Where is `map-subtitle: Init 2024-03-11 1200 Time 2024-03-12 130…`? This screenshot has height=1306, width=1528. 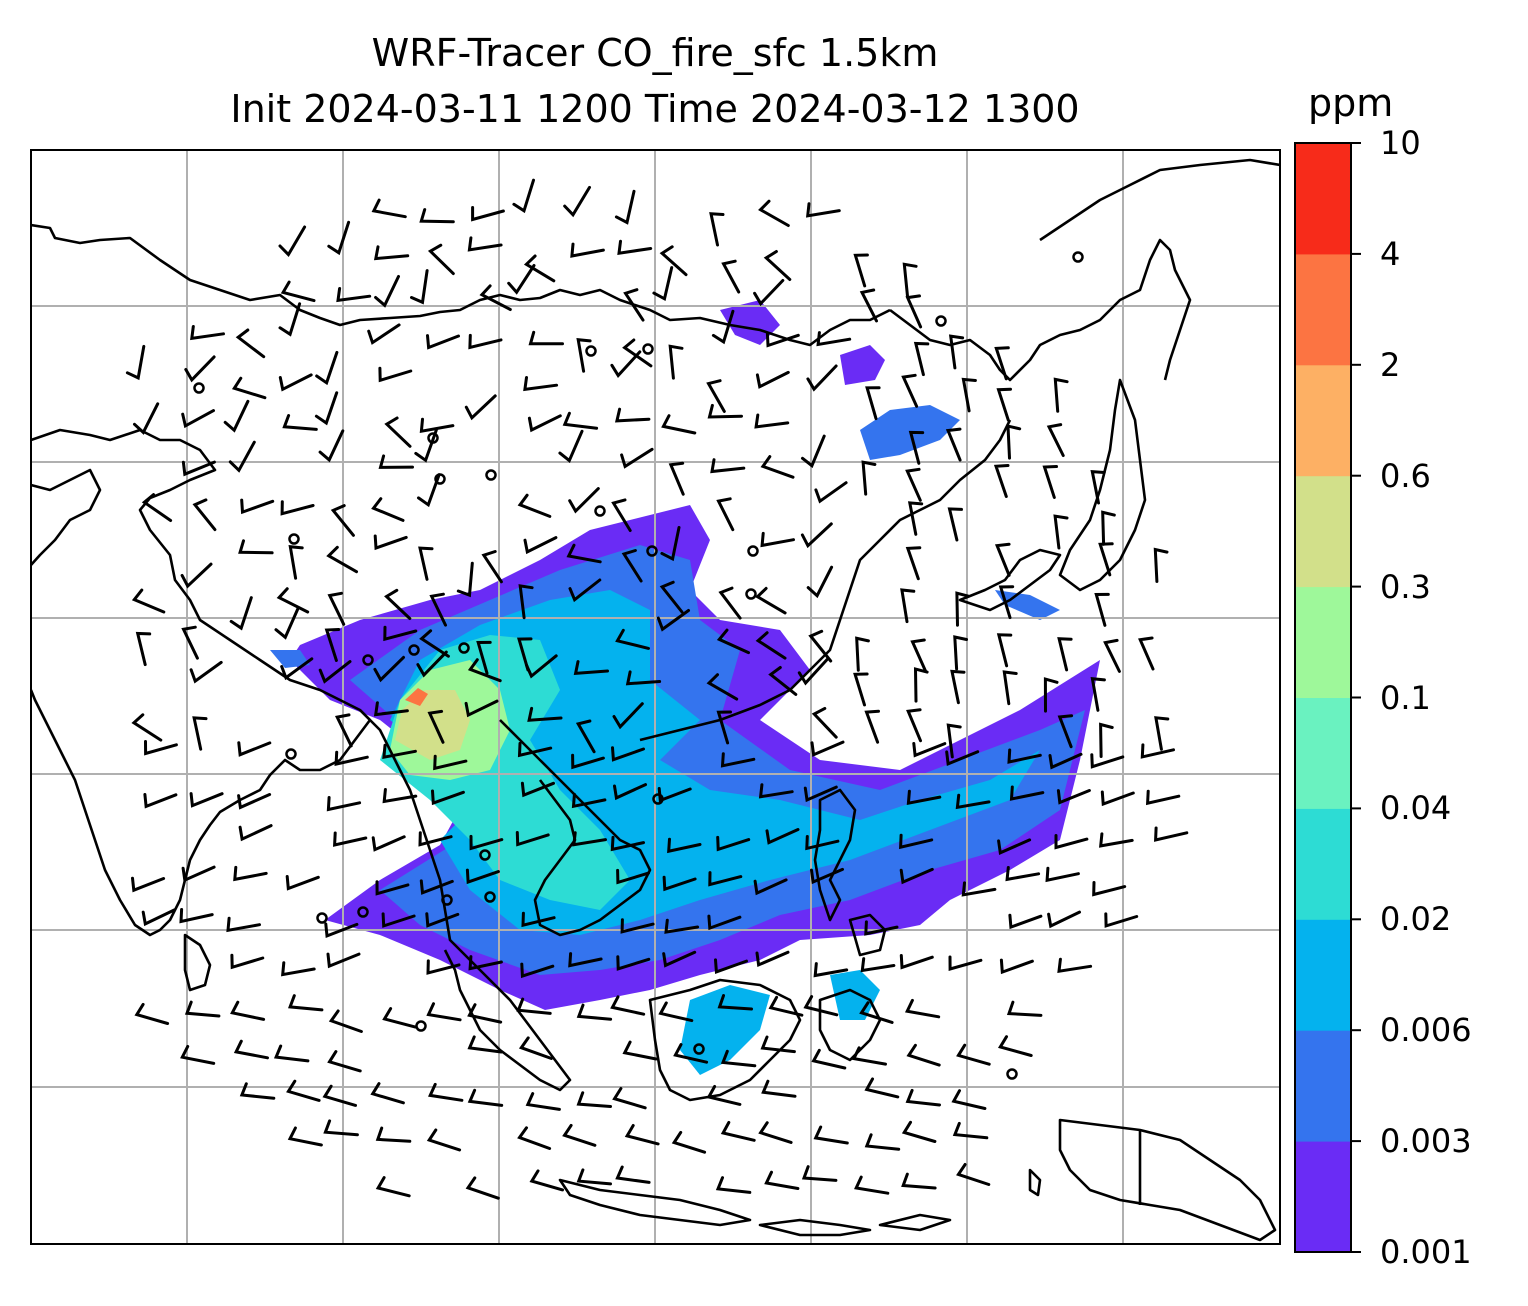 map-subtitle: Init 2024-03-11 1200 Time 2024-03-12 130… is located at coordinates (655, 109).